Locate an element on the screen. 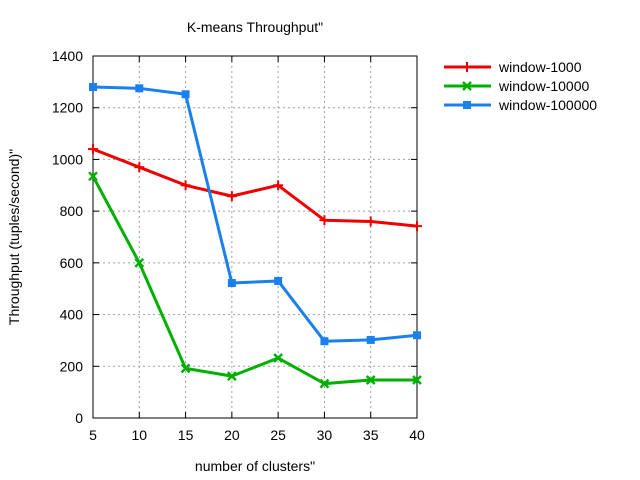 This screenshot has height=480, width=640. legend-label: window-10000 is located at coordinates (543, 86).